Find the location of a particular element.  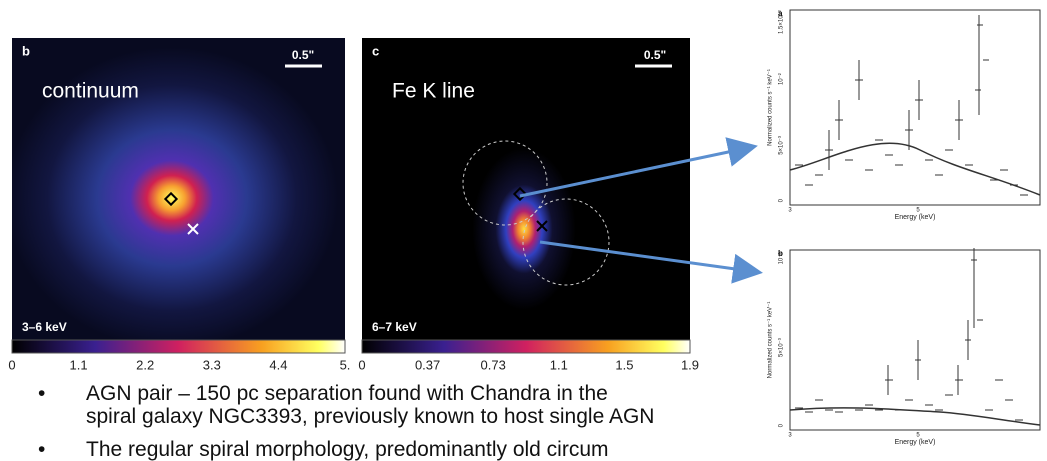

colorbar-tick-label: 1.9 is located at coordinates (690, 364).